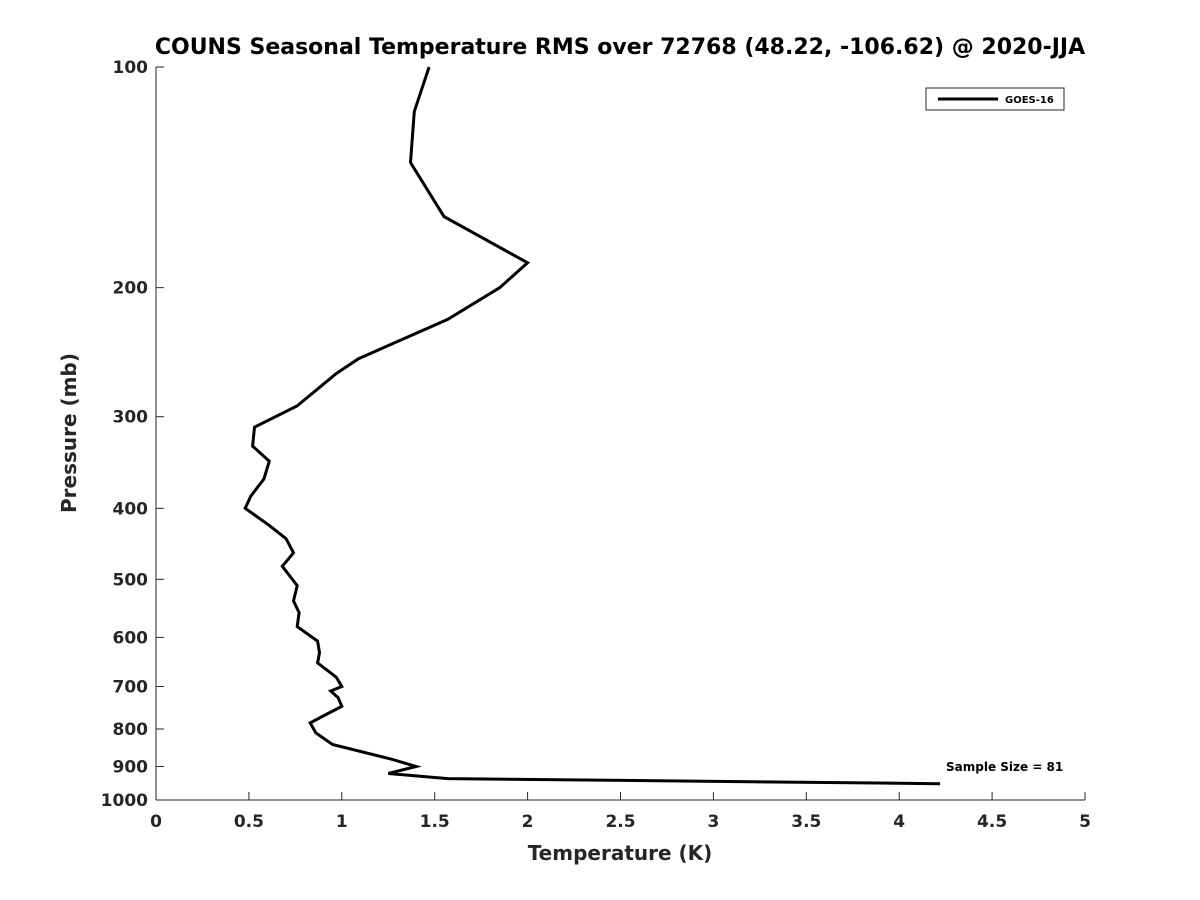 Image resolution: width=1200 pixels, height=900 pixels. I want to click on y-tick-label: 100, so click(131, 68).